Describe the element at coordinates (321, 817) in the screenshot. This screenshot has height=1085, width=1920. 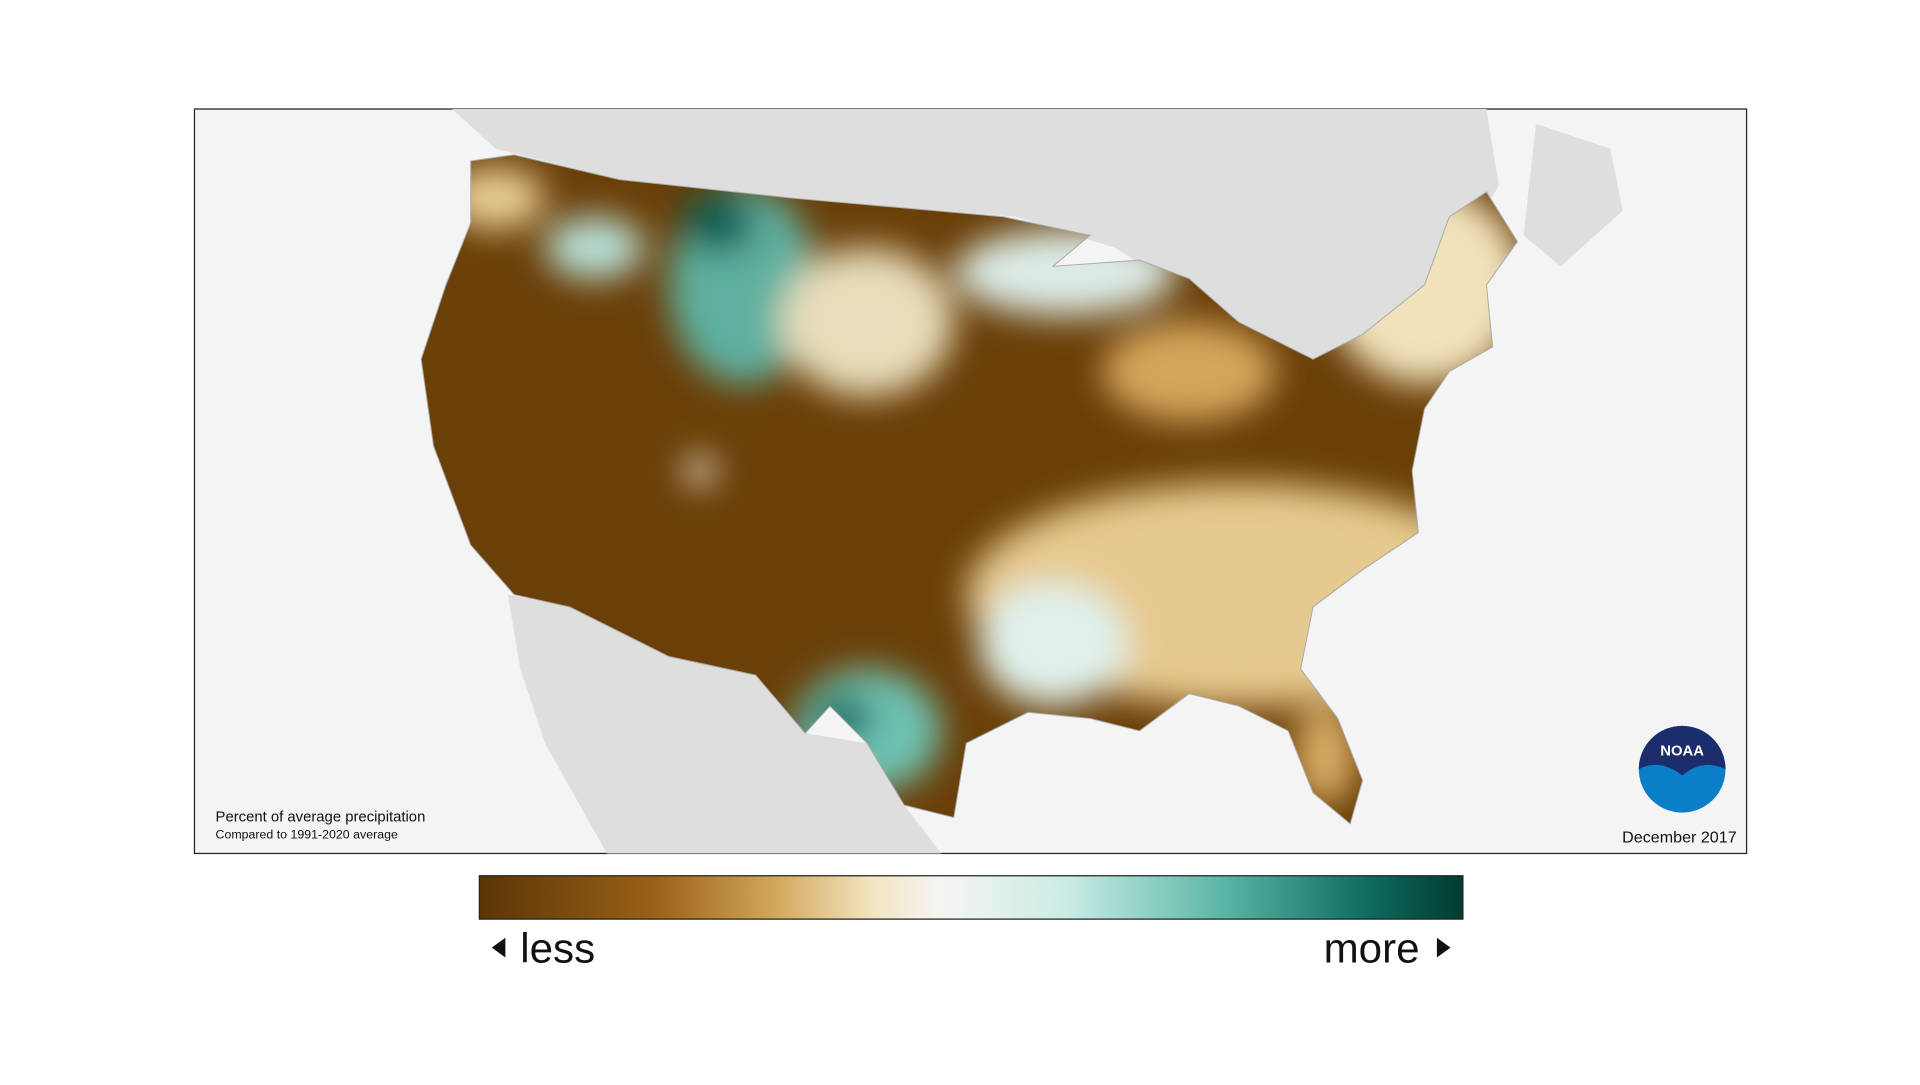
I see `caption-title: Percent of average precipitation` at that location.